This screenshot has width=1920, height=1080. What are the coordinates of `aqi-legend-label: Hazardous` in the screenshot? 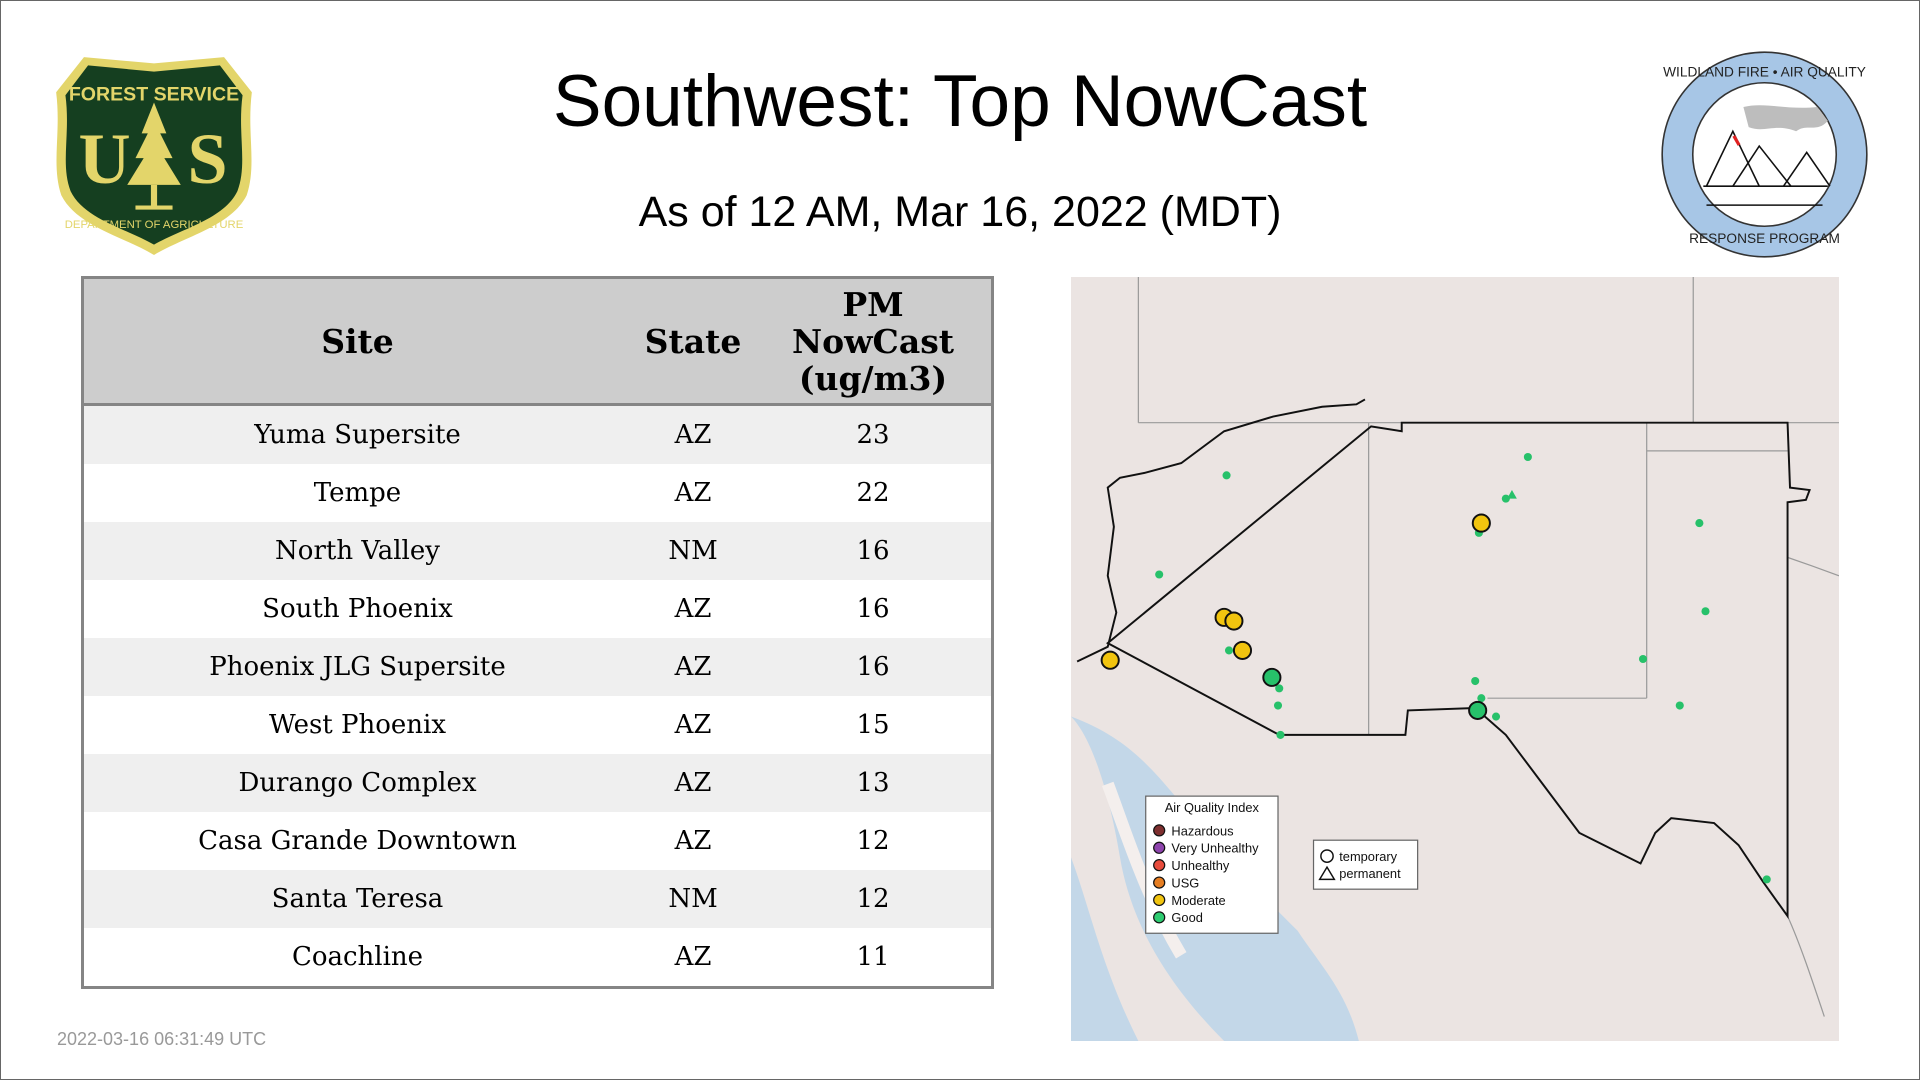 It's located at (1202, 830).